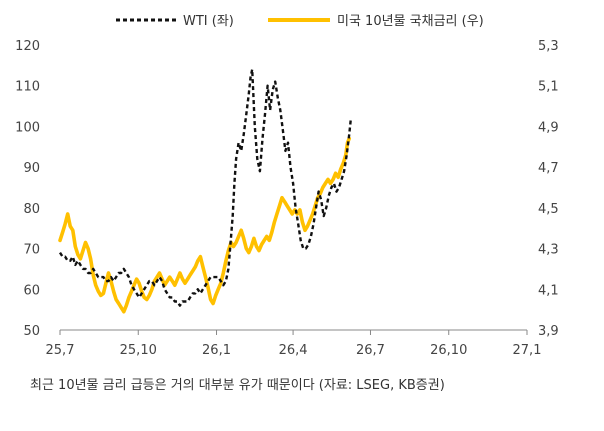  What do you see at coordinates (548, 331) in the screenshot?
I see `y-right-tick-label: 3,9` at bounding box center [548, 331].